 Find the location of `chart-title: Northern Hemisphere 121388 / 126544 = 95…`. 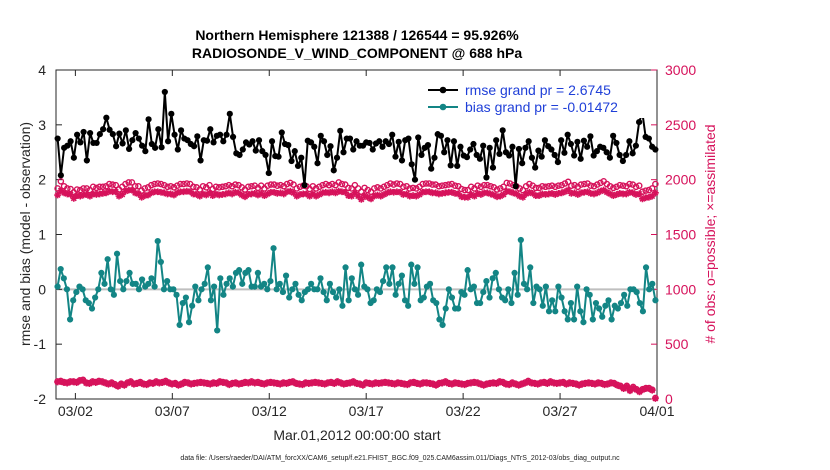

chart-title: Northern Hemisphere 121388 / 126544 = 95… is located at coordinates (357, 35).